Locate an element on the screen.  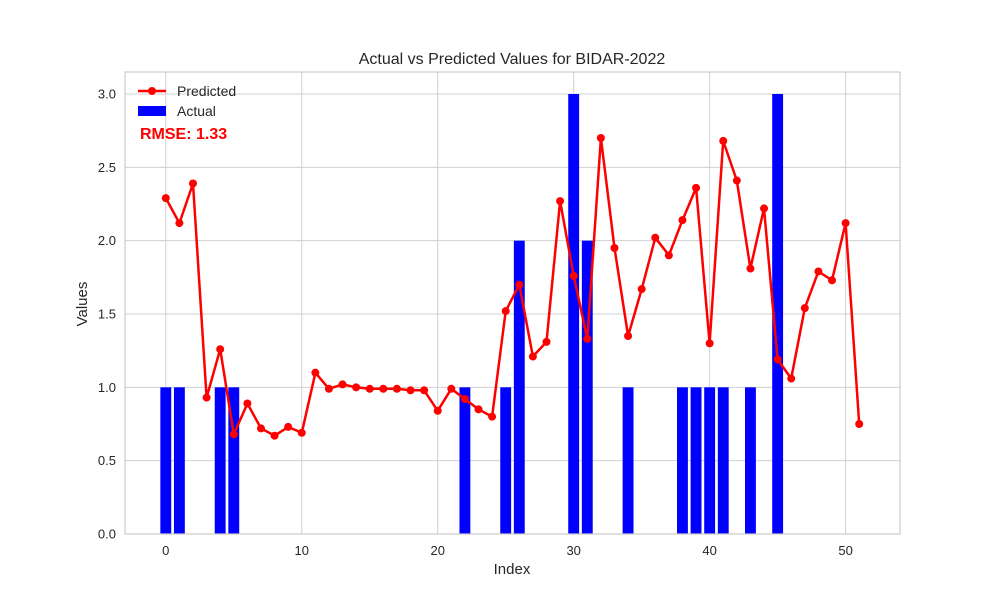
y-tick-label: 0.0 is located at coordinates (107, 534).